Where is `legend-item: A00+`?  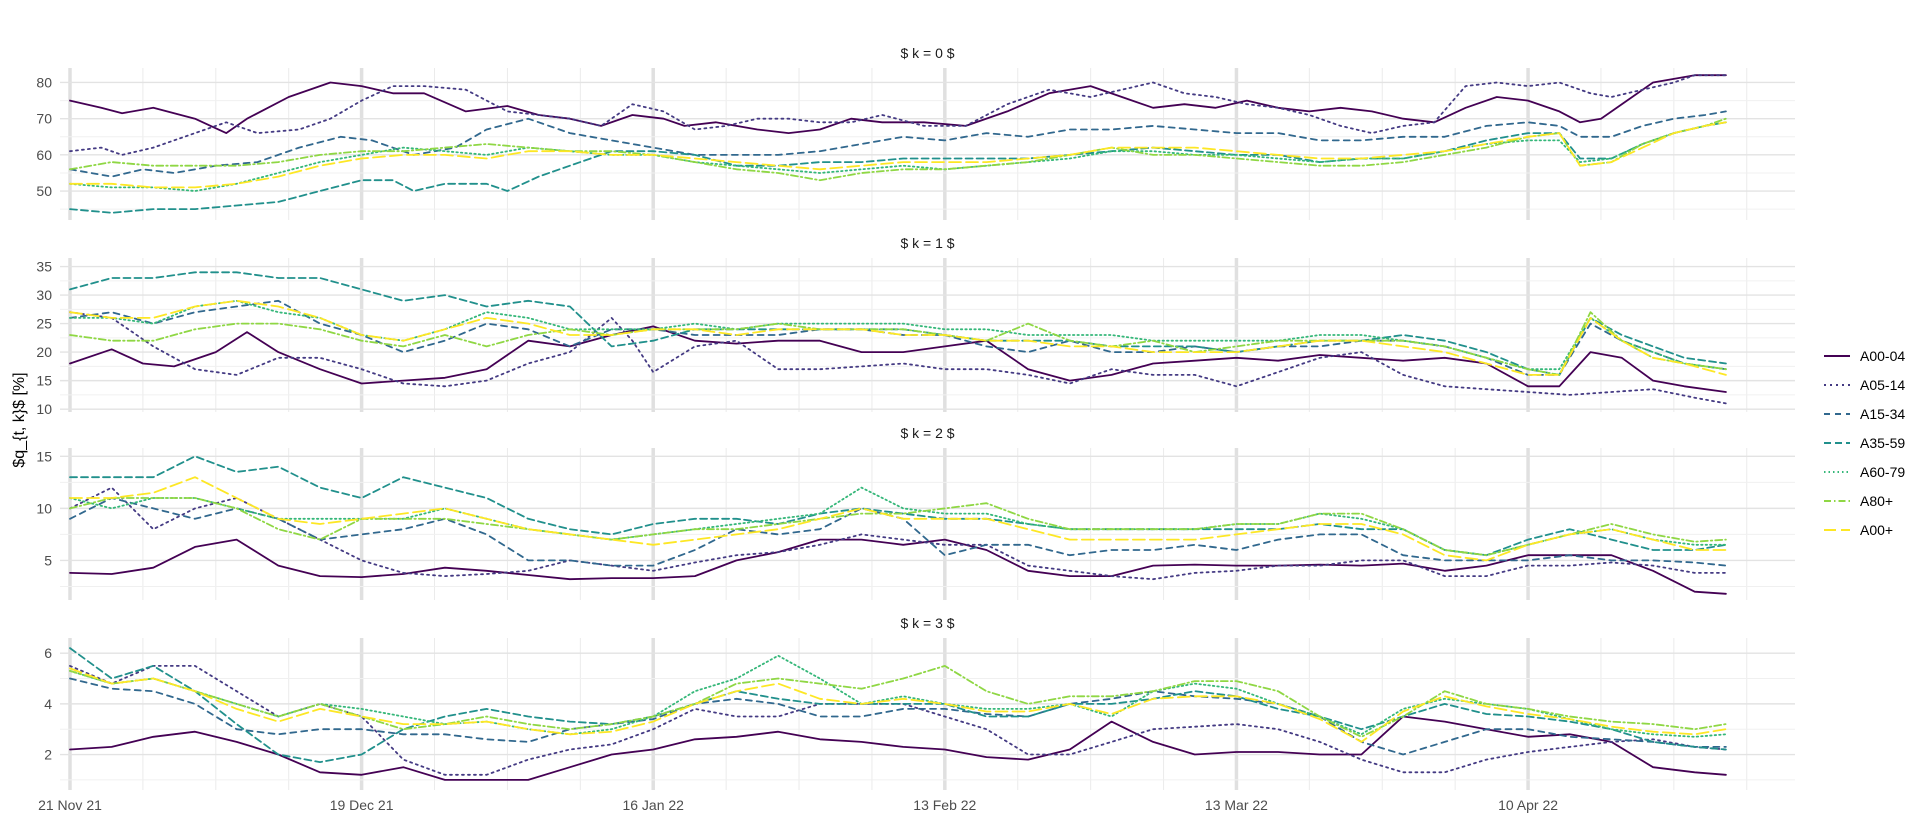 legend-item: A00+ is located at coordinates (1858, 530).